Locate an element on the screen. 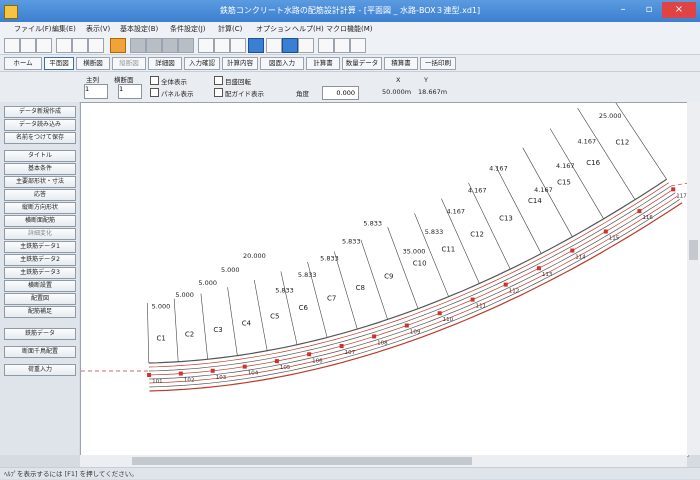  menu-macro: マクロ機能(M) is located at coordinates (349, 29).